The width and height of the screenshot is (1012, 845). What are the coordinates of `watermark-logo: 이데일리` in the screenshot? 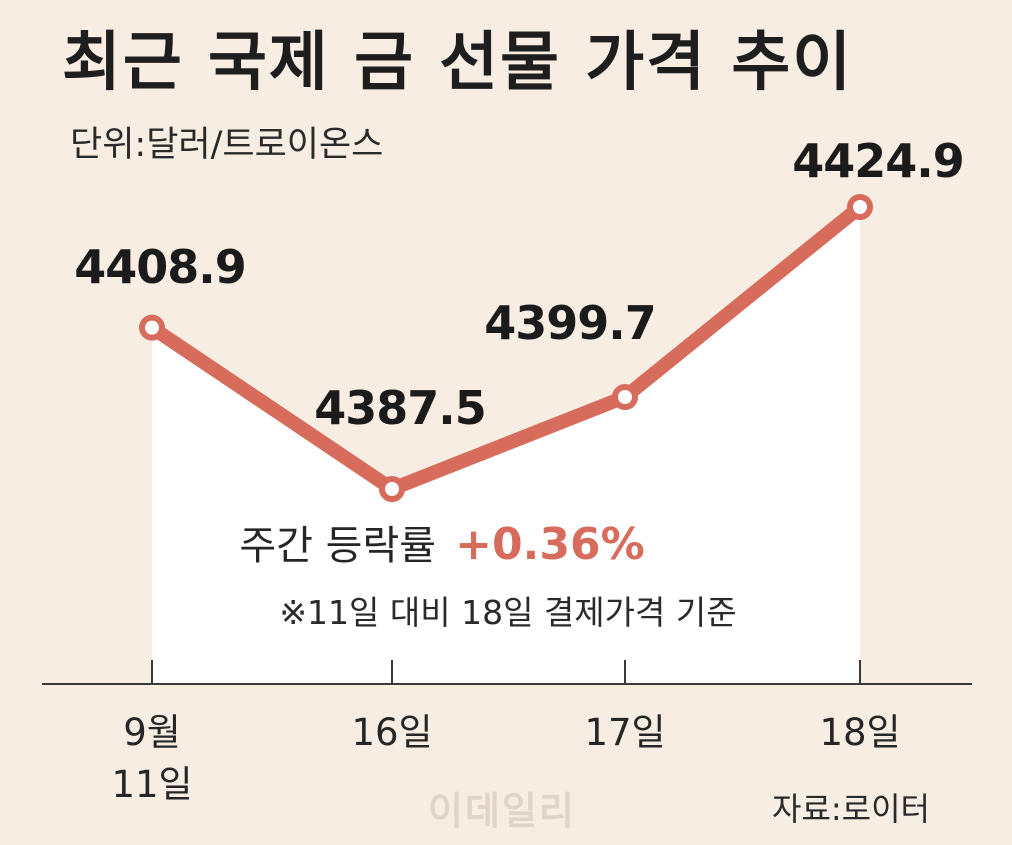 It's located at (502, 811).